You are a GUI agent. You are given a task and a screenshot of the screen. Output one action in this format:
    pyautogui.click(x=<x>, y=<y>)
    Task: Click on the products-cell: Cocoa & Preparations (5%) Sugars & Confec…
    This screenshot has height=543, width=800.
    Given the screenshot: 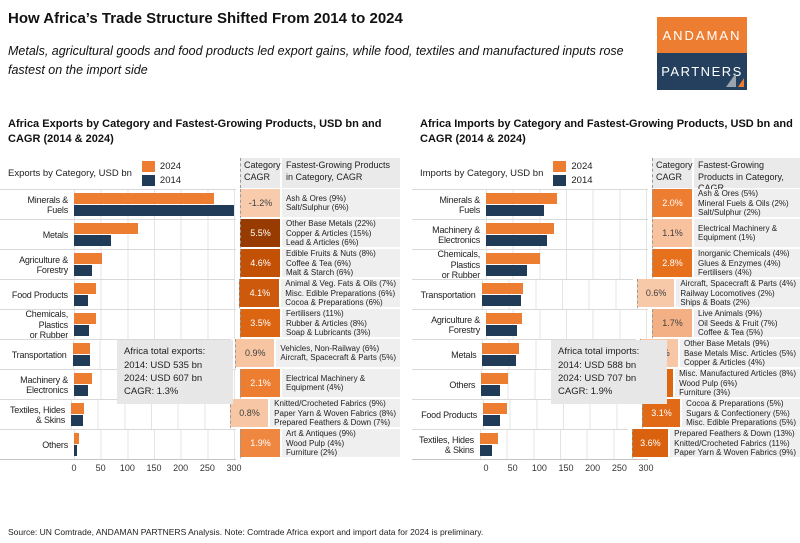 What is the action you would take?
    pyautogui.click(x=741, y=414)
    